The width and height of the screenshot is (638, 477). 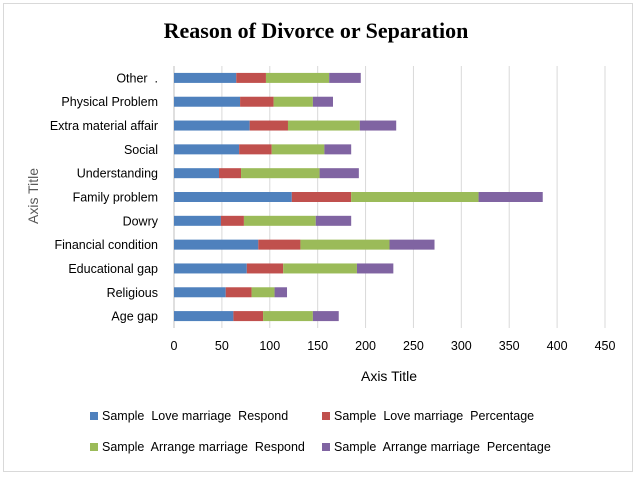 What do you see at coordinates (132, 293) in the screenshot?
I see `category-label: Religious` at bounding box center [132, 293].